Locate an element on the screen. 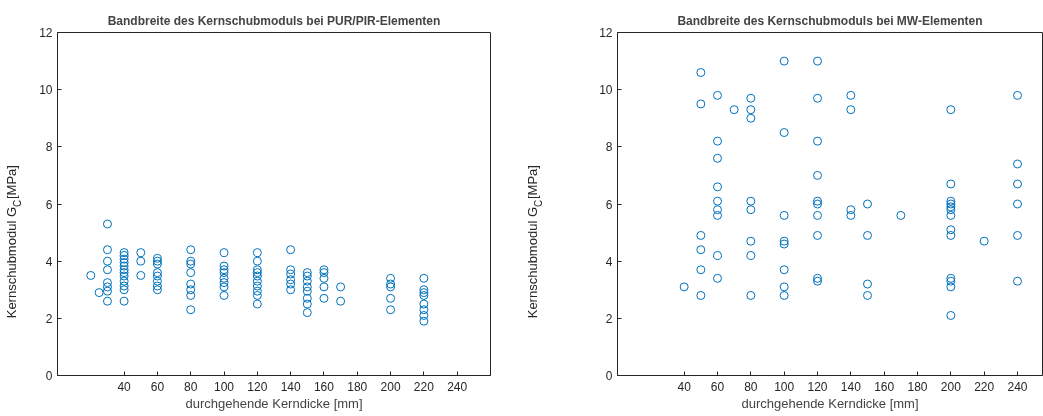 The height and width of the screenshot is (416, 1043). chart-title: Bandbreite des Kernschubmoduls bei PUR/PIR-Elementen is located at coordinates (274, 20).